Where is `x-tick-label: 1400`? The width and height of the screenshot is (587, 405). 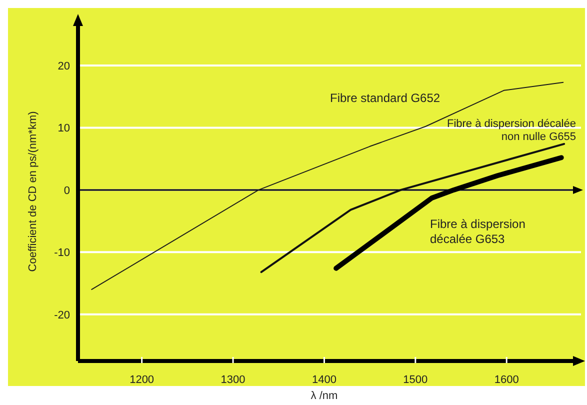 x-tick-label: 1400 is located at coordinates (324, 380).